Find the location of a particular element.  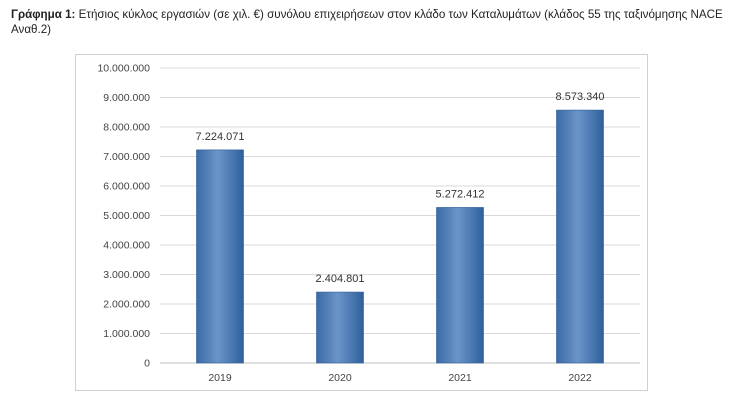

x-tick-label: 2019 is located at coordinates (220, 378).